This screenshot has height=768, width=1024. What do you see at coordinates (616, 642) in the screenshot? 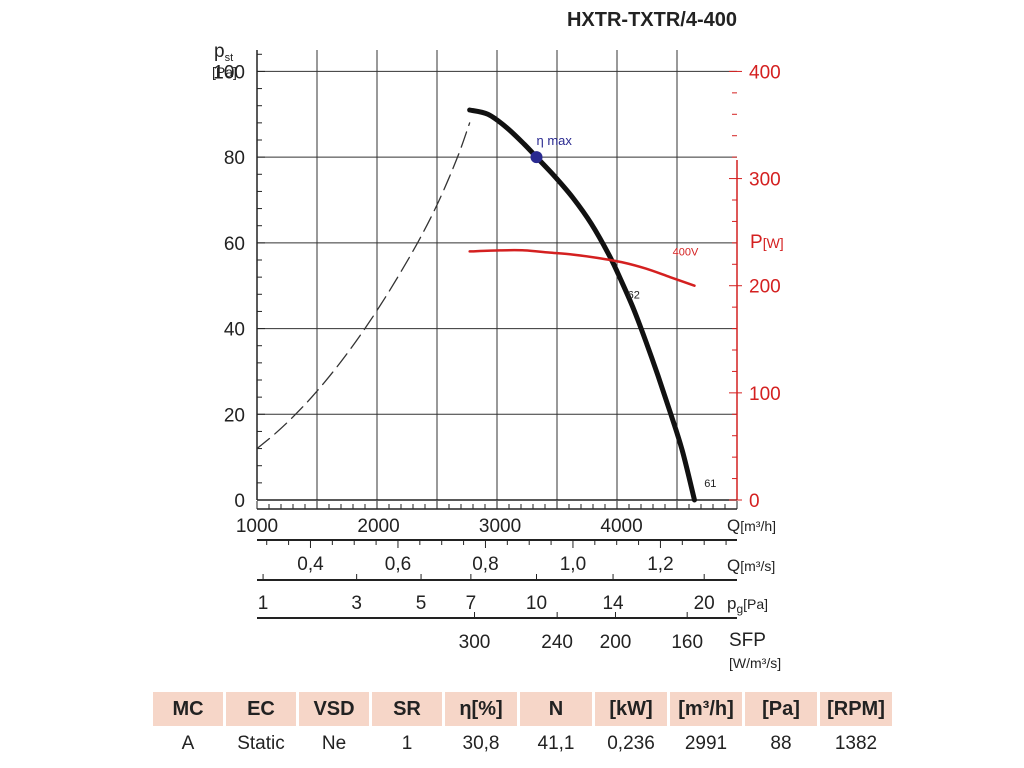
I see `sub-scale-label: 200` at bounding box center [616, 642].